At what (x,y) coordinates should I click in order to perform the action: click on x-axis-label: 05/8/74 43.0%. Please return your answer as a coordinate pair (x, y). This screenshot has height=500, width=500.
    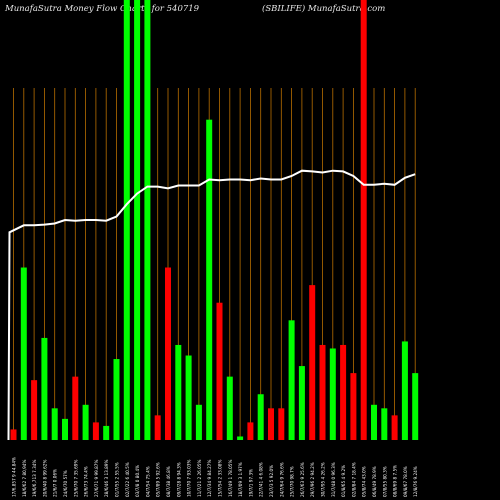
    Looking at the image, I should click on (364, 481).